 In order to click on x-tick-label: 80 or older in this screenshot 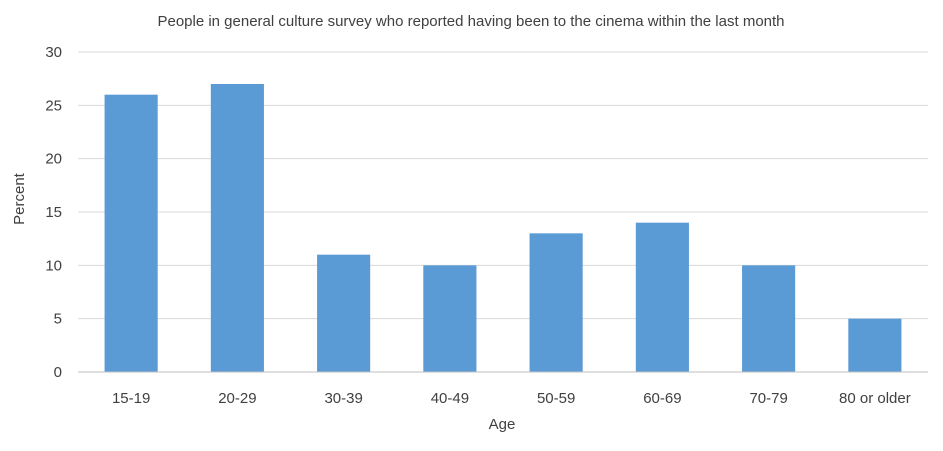, I will do `click(875, 398)`.